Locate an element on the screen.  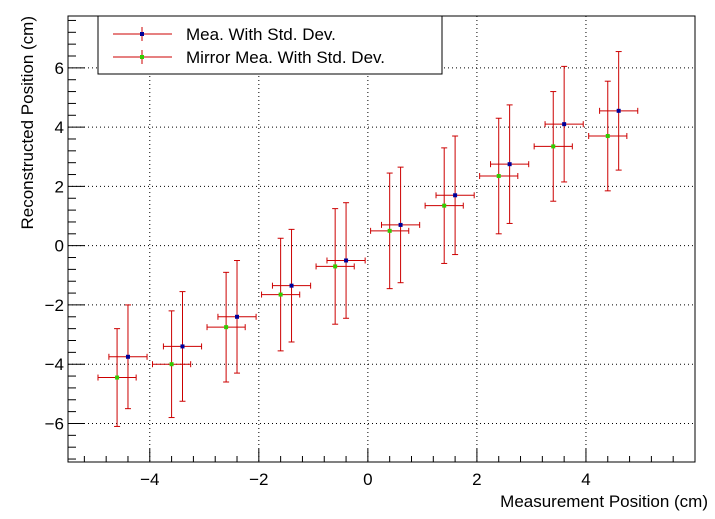
x-tick-label: 4 is located at coordinates (585, 479).